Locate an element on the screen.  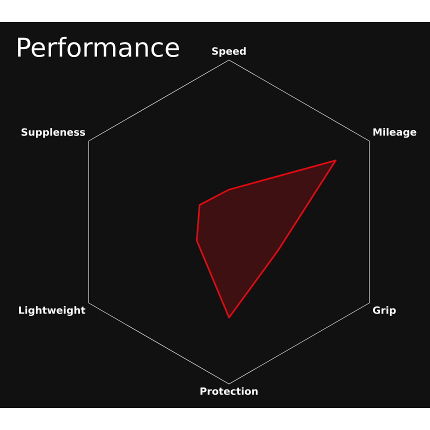
spoke-label: Speed is located at coordinates (229, 52).